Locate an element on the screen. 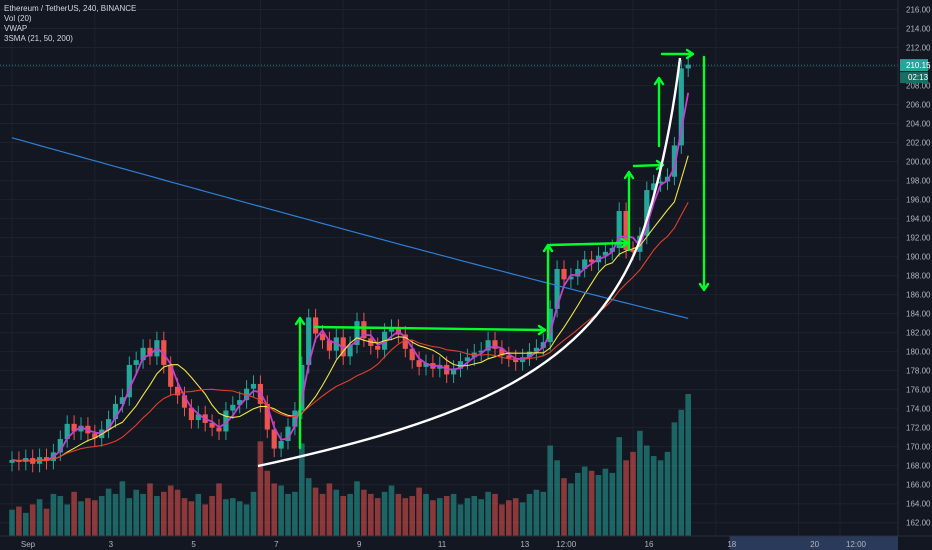 This screenshot has height=550, width=932. price-tick-label: 198.00 is located at coordinates (918, 181).